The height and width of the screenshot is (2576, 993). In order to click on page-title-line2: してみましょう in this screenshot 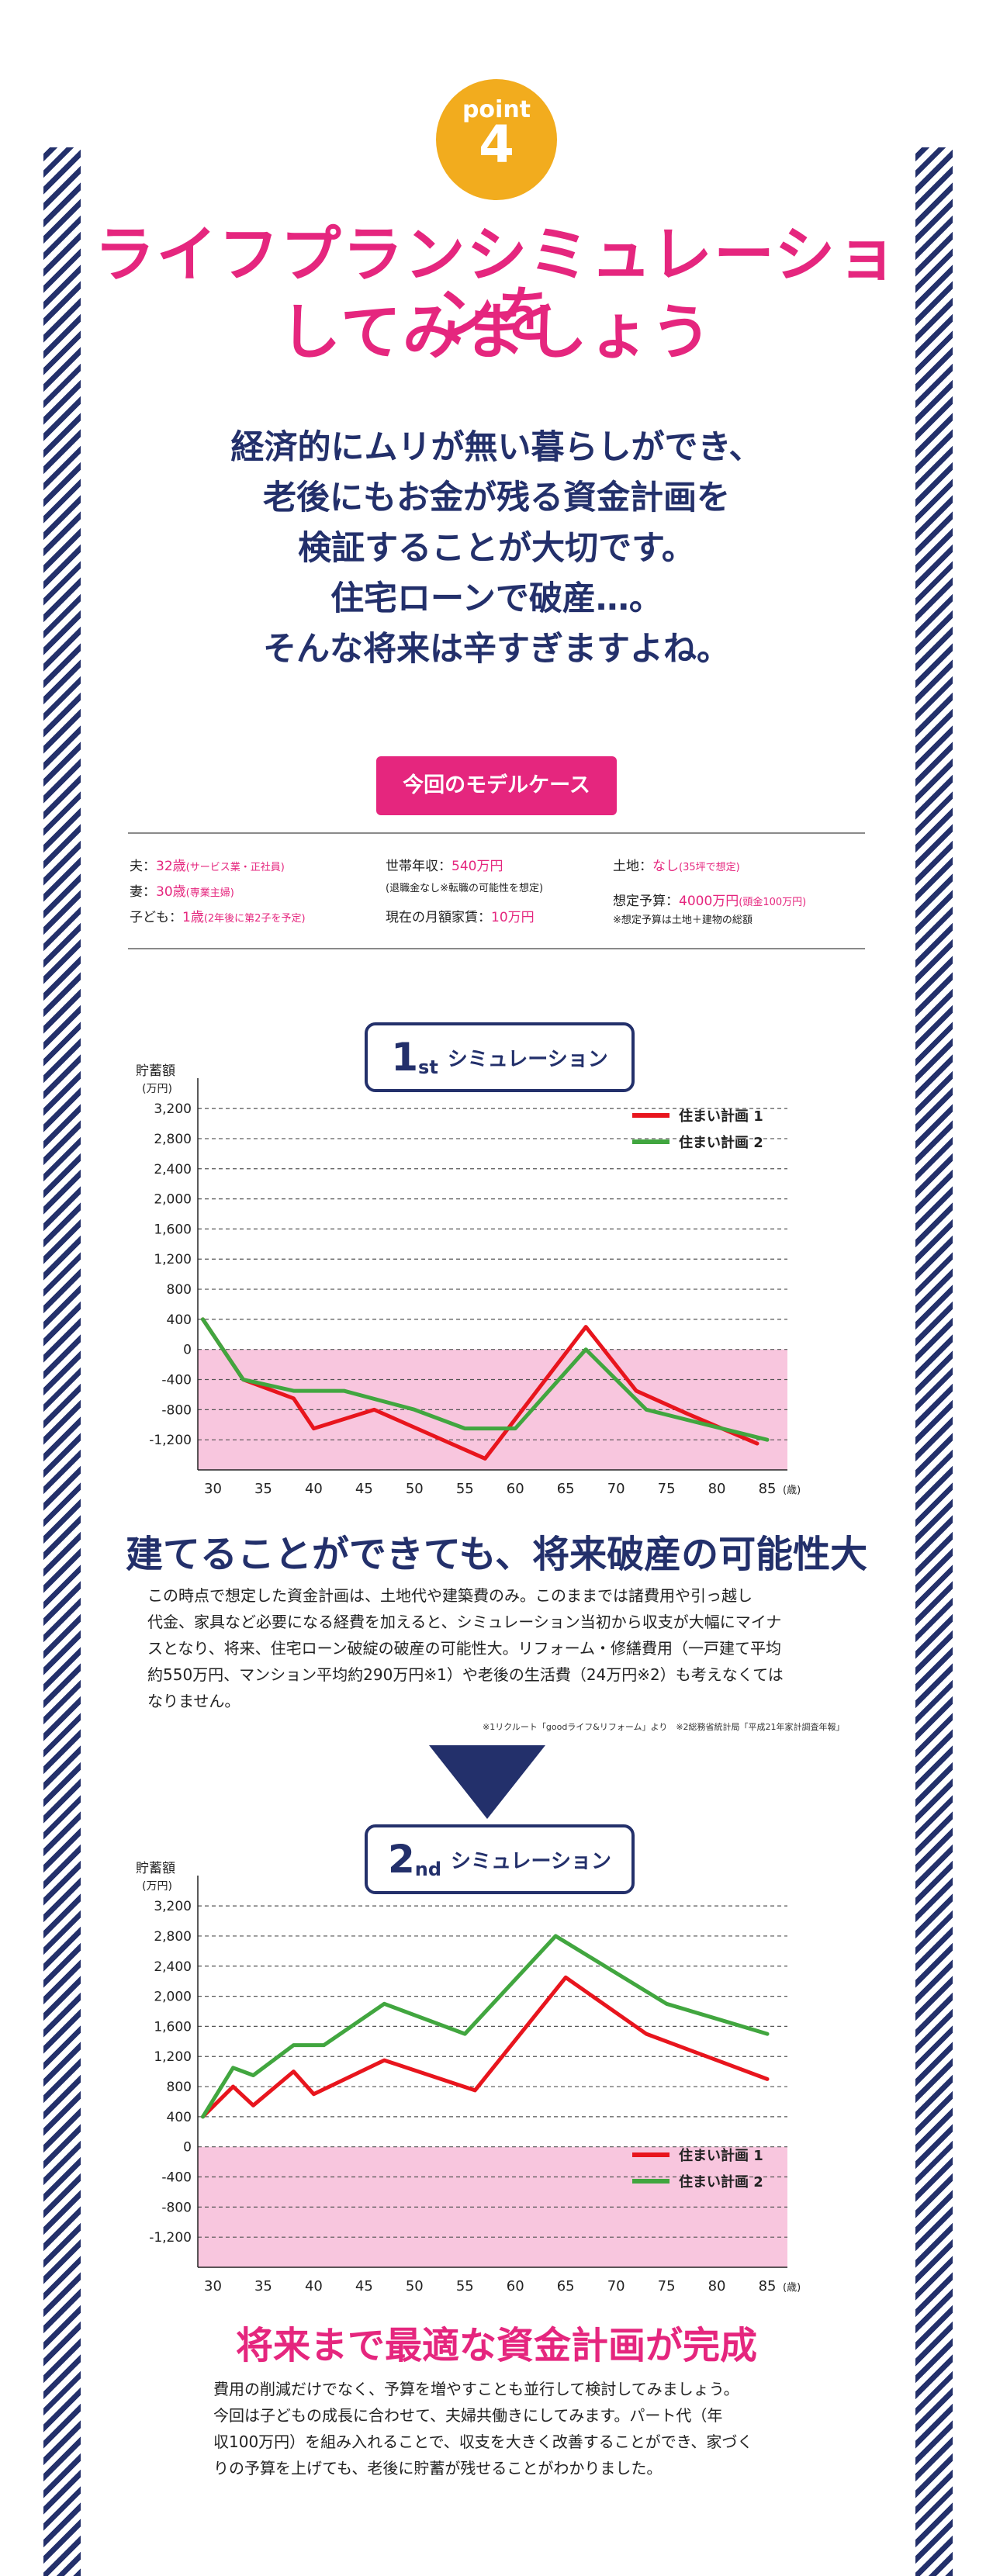, I will do `click(496, 333)`.